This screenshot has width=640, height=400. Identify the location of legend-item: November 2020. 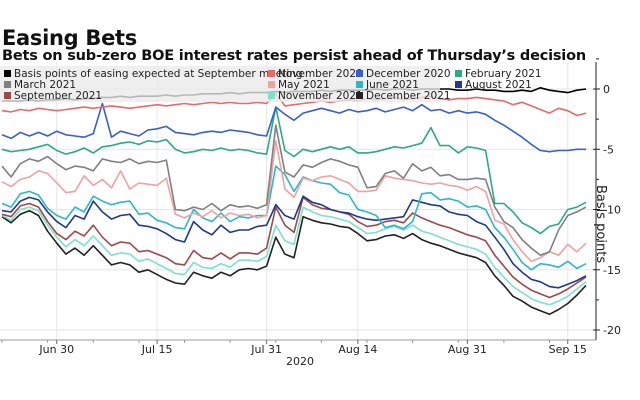
(315, 74).